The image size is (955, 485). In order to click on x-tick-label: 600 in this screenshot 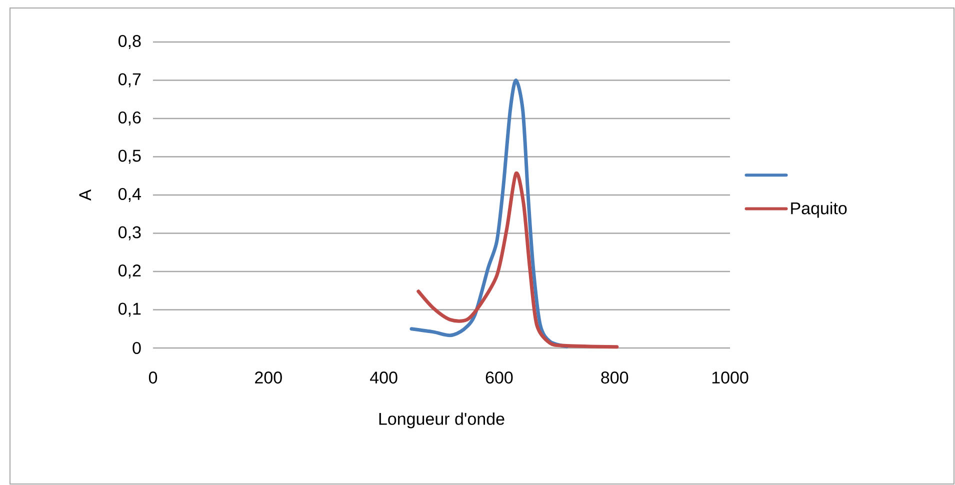, I will do `click(499, 378)`.